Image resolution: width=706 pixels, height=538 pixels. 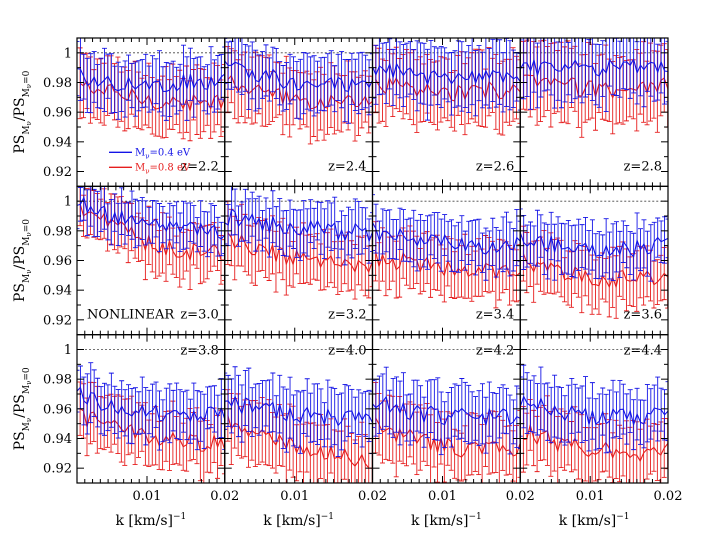 What do you see at coordinates (150, 161) in the screenshot?
I see `legend: Mν=0.4 eV Mν=0.8 eV` at bounding box center [150, 161].